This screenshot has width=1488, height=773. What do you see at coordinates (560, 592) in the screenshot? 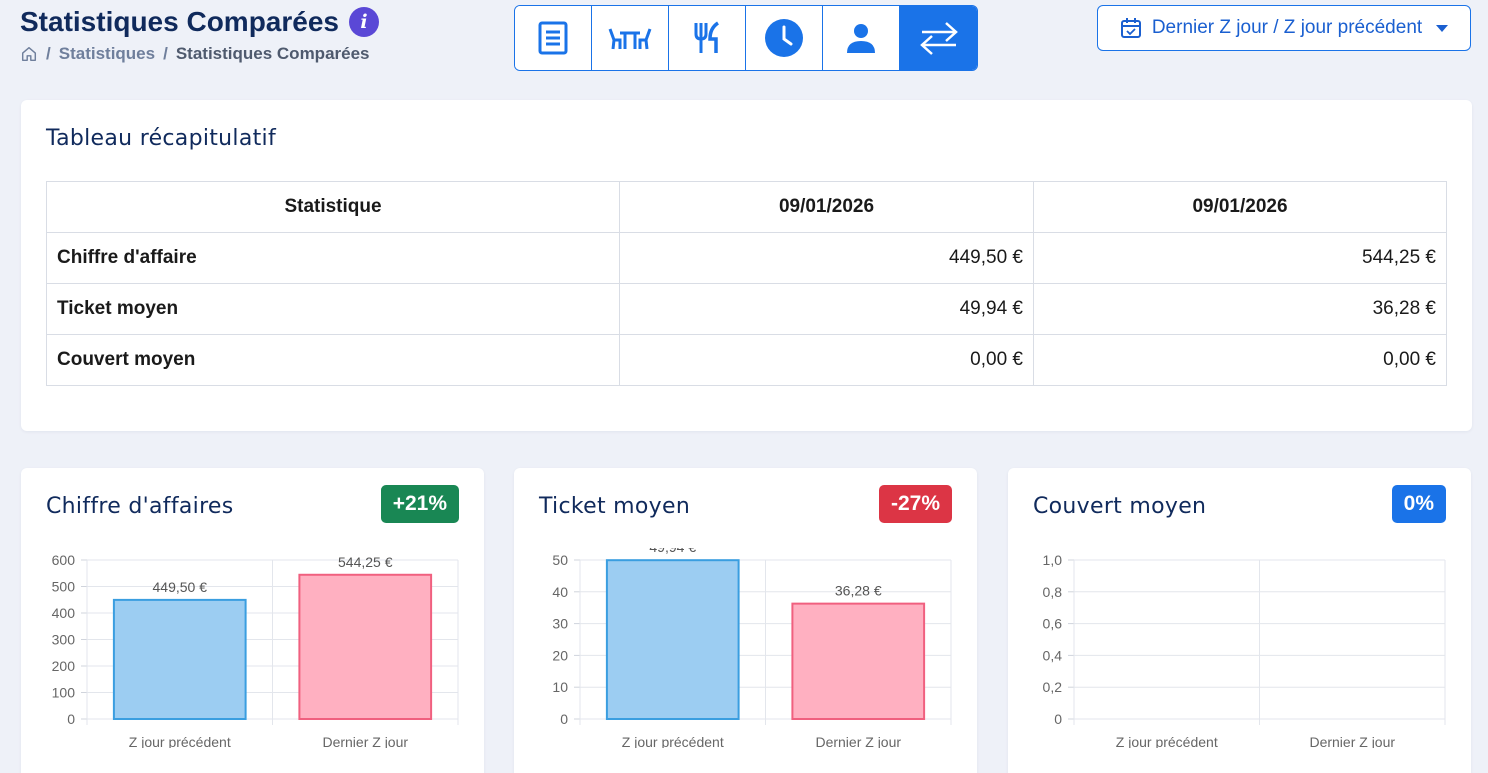
I see `y-tick-label: 40` at bounding box center [560, 592].